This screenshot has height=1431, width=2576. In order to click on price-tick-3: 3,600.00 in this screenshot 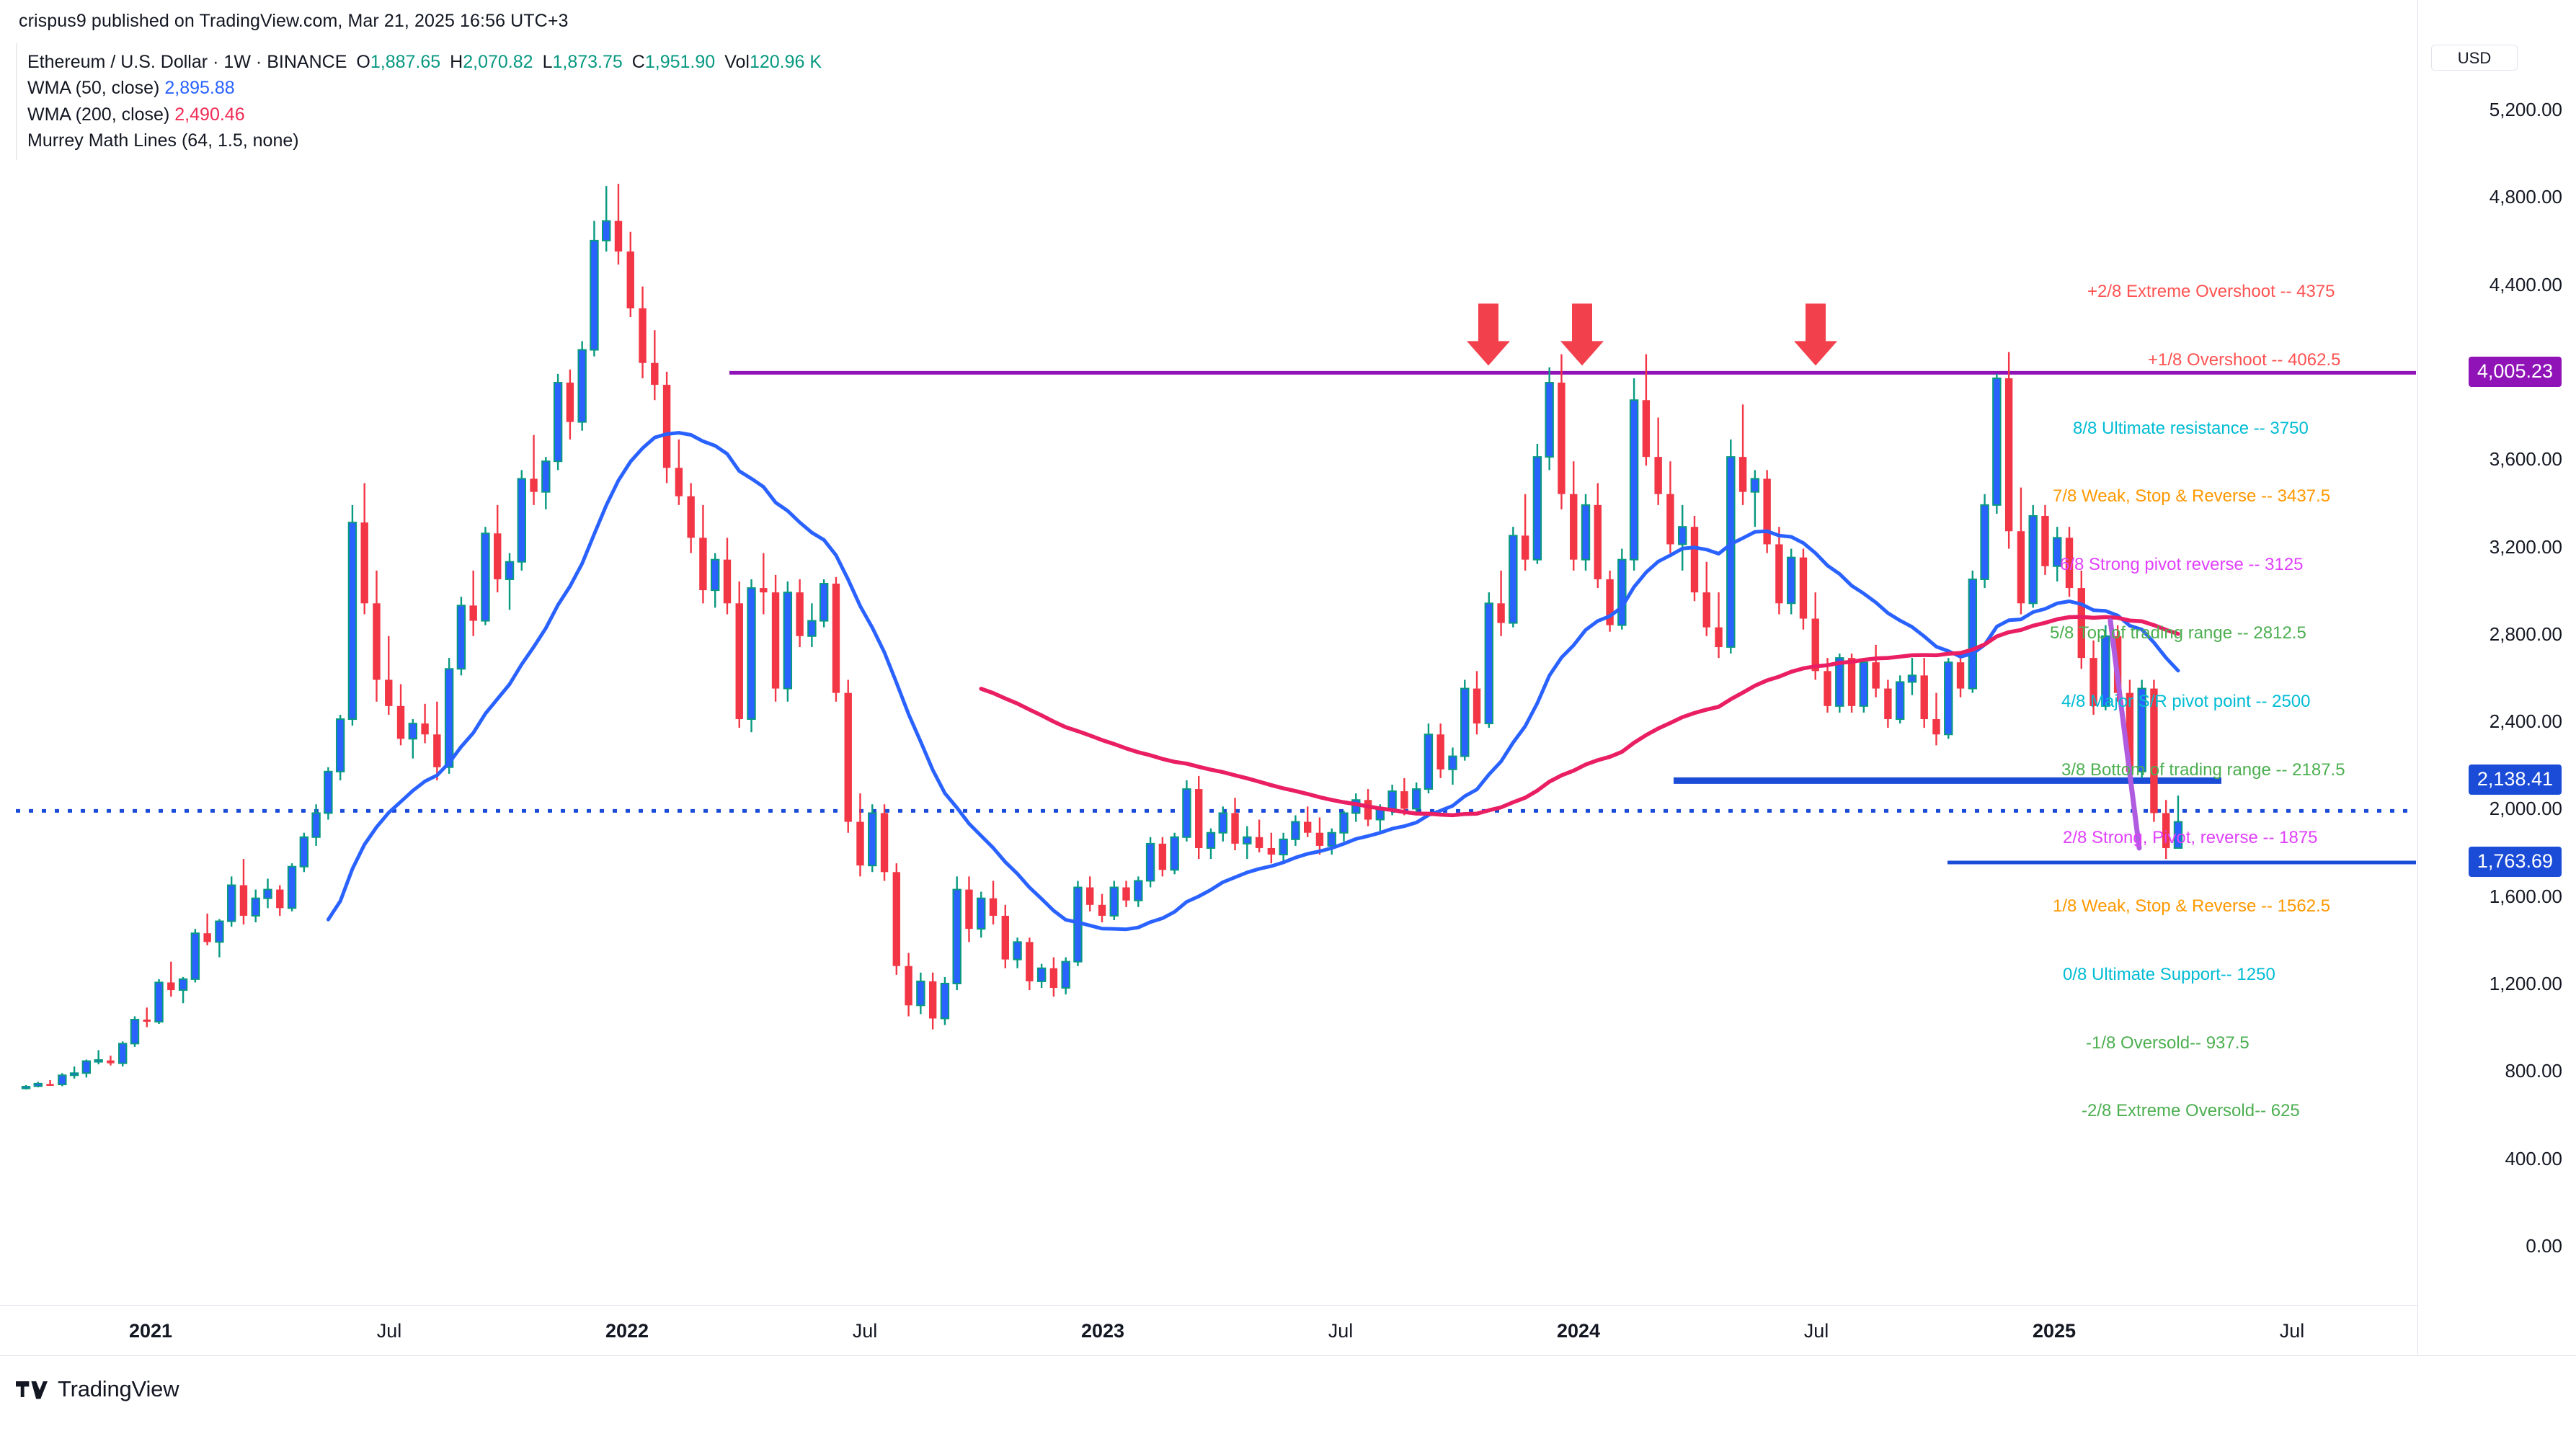, I will do `click(2525, 460)`.